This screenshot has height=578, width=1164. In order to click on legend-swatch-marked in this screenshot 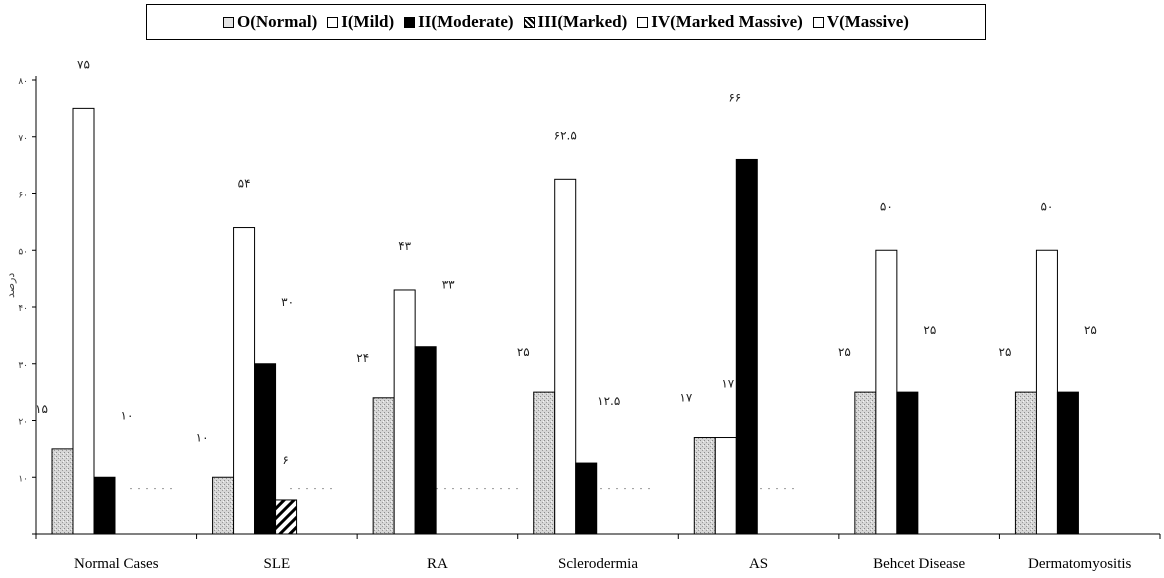, I will do `click(529, 22)`.